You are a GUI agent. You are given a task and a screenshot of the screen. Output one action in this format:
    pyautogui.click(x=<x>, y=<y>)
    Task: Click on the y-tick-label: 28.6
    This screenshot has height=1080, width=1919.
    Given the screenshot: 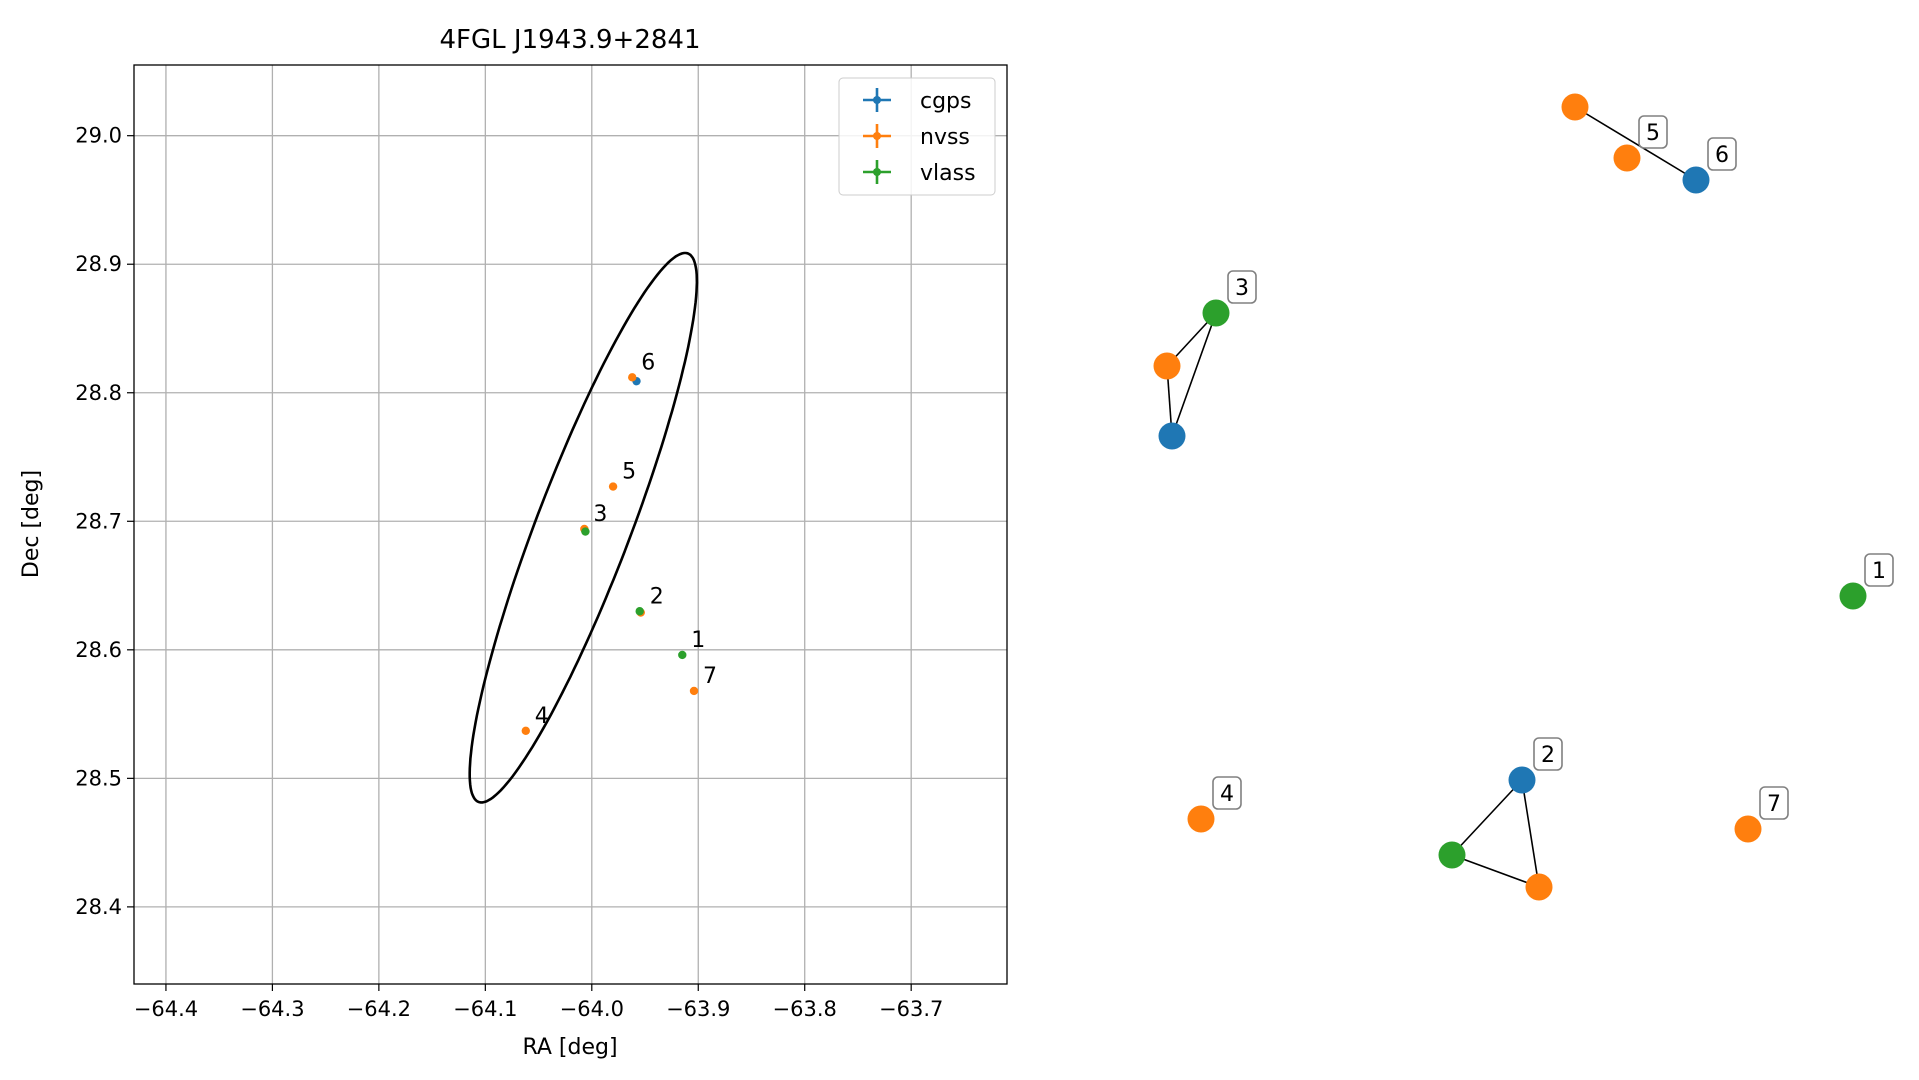 What is the action you would take?
    pyautogui.click(x=98, y=650)
    